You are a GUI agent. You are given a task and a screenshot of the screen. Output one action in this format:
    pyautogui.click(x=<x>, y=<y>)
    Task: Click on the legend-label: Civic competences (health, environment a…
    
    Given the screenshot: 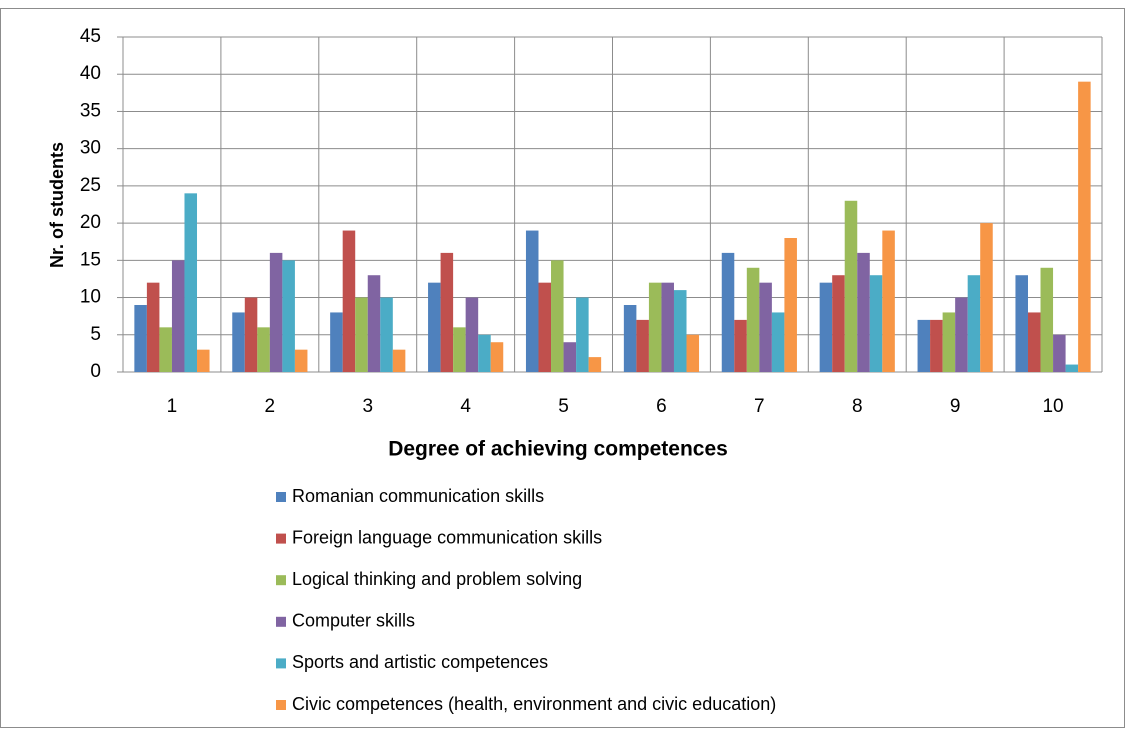 What is the action you would take?
    pyautogui.click(x=534, y=704)
    